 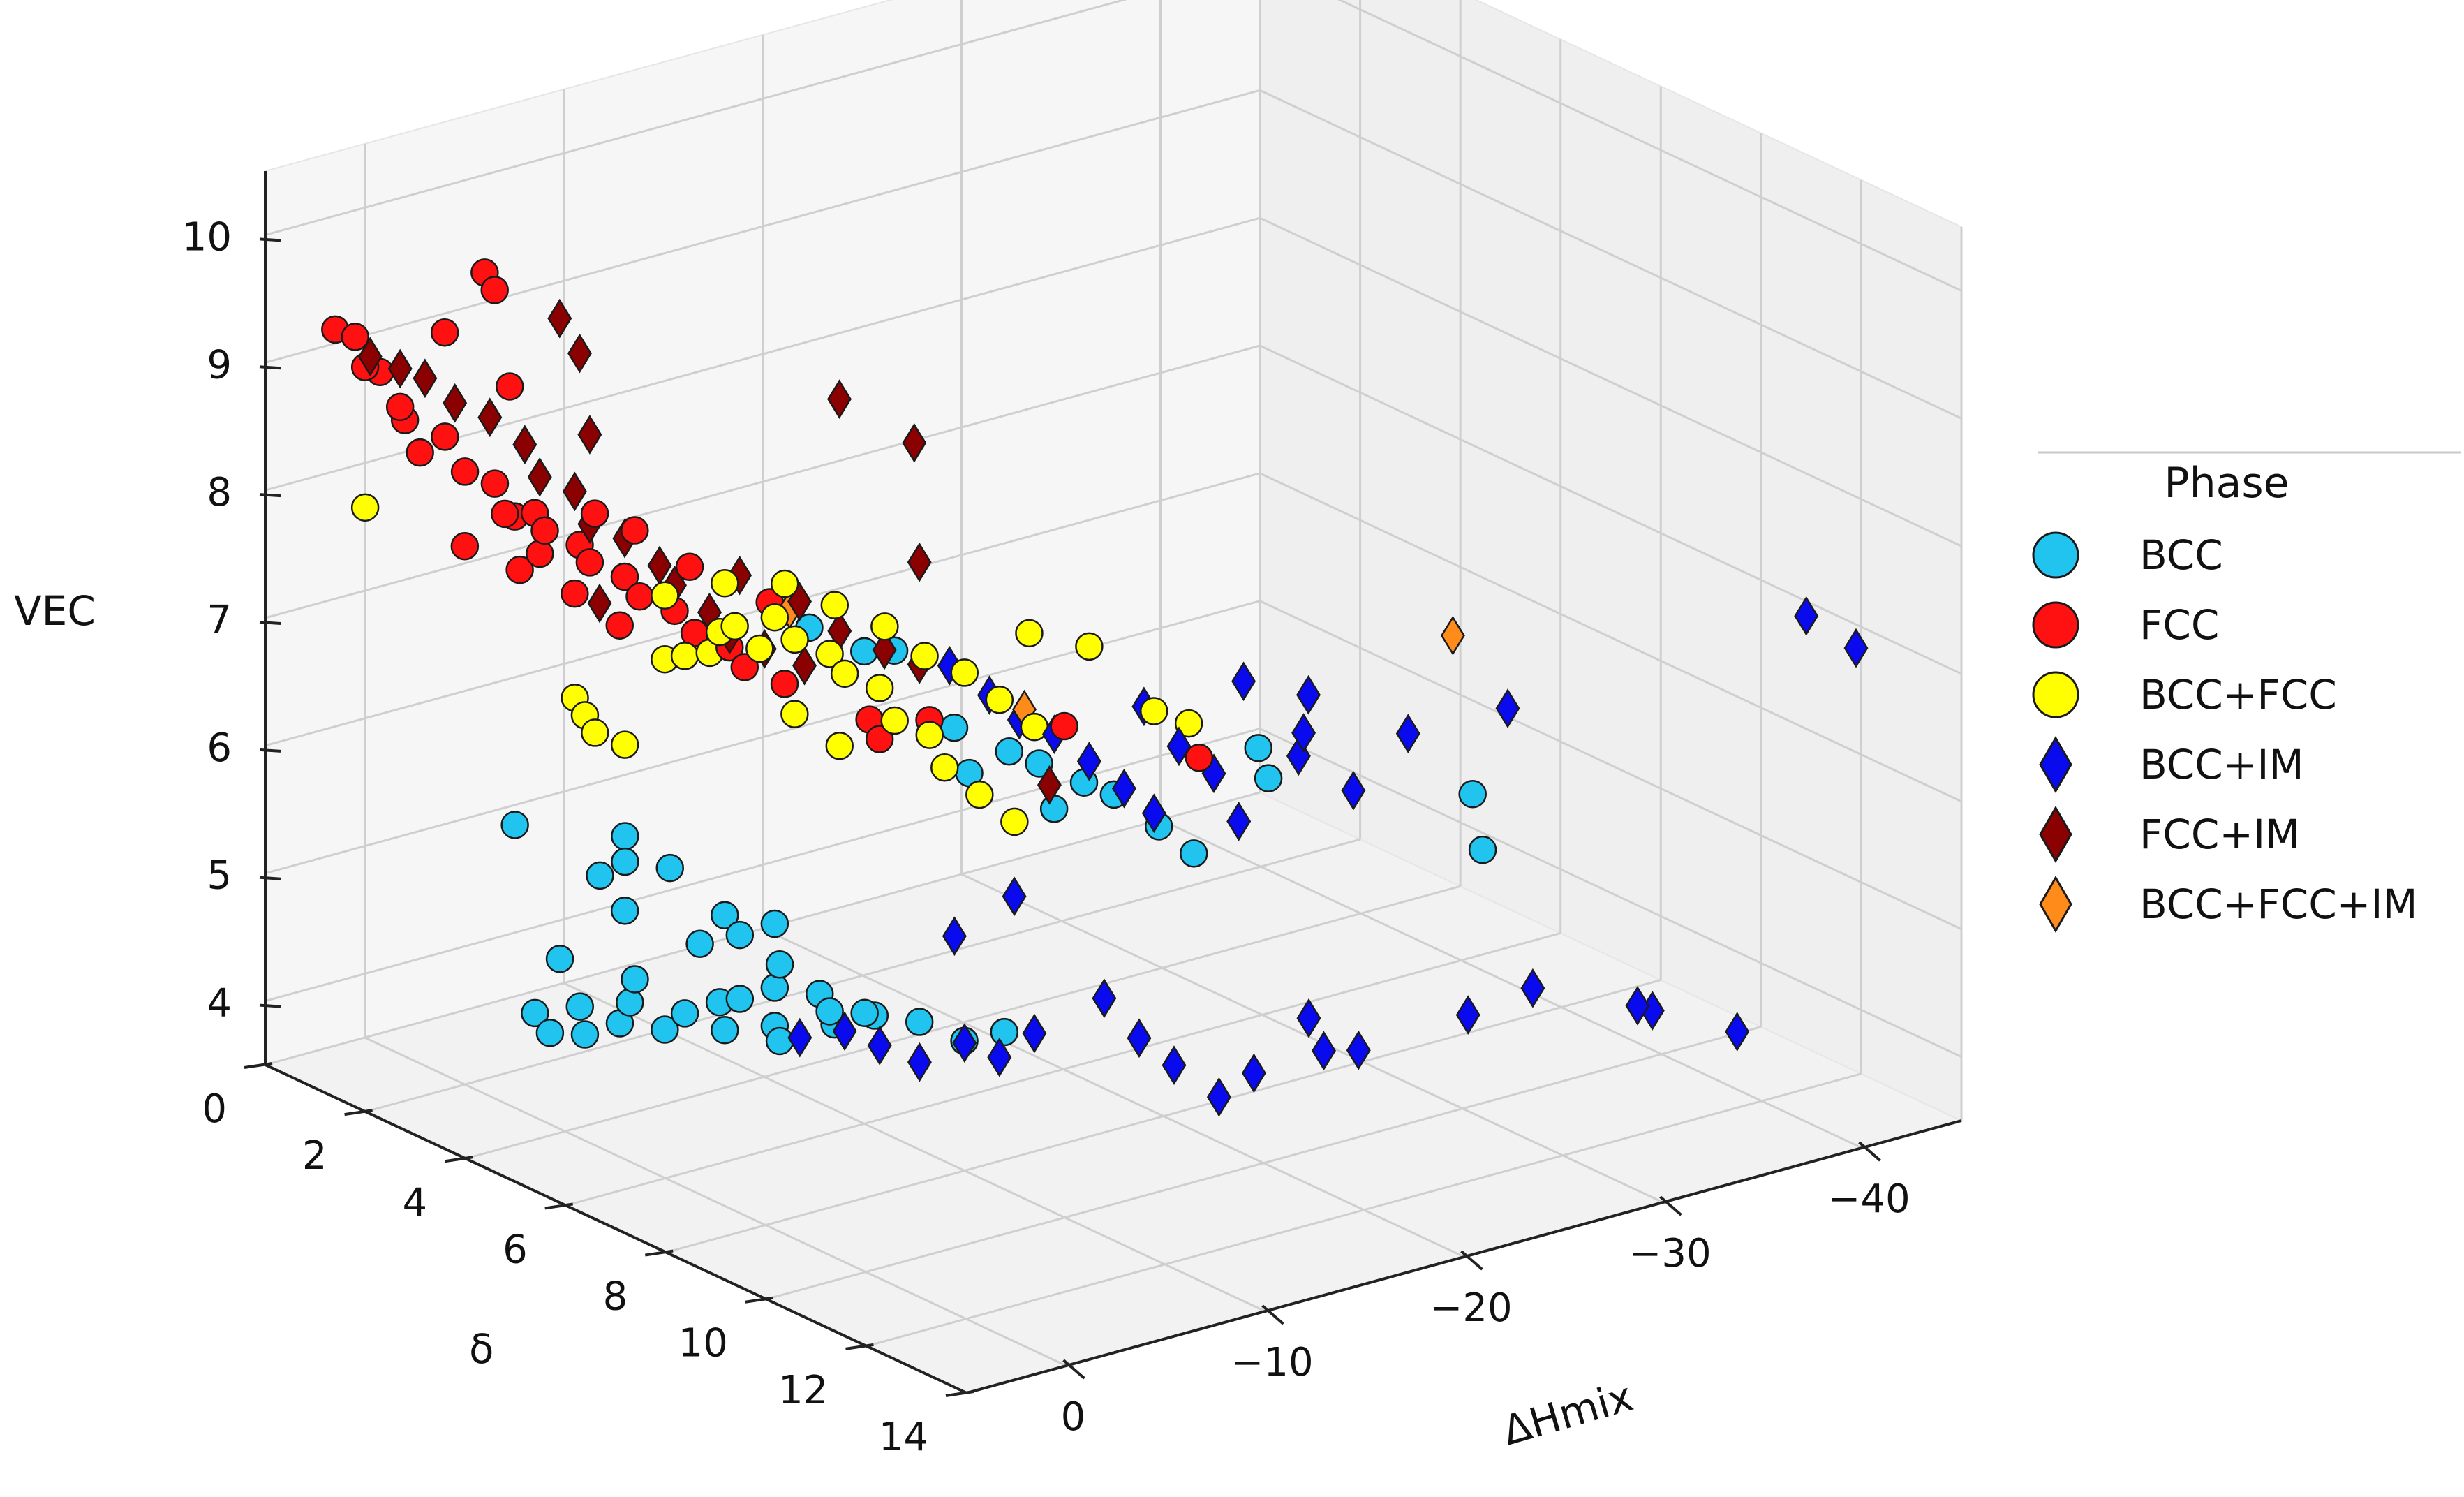 I want to click on legend-title: Phase, so click(x=2226, y=483).